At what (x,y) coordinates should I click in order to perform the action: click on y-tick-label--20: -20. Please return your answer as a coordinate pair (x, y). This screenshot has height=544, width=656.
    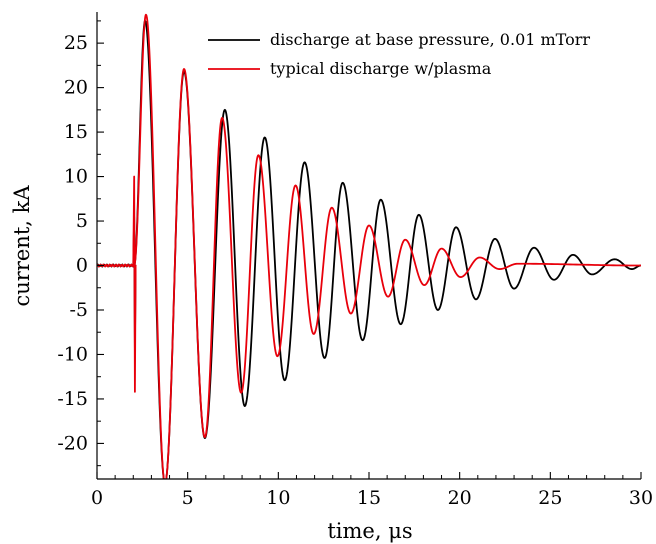
    Looking at the image, I should click on (72, 443).